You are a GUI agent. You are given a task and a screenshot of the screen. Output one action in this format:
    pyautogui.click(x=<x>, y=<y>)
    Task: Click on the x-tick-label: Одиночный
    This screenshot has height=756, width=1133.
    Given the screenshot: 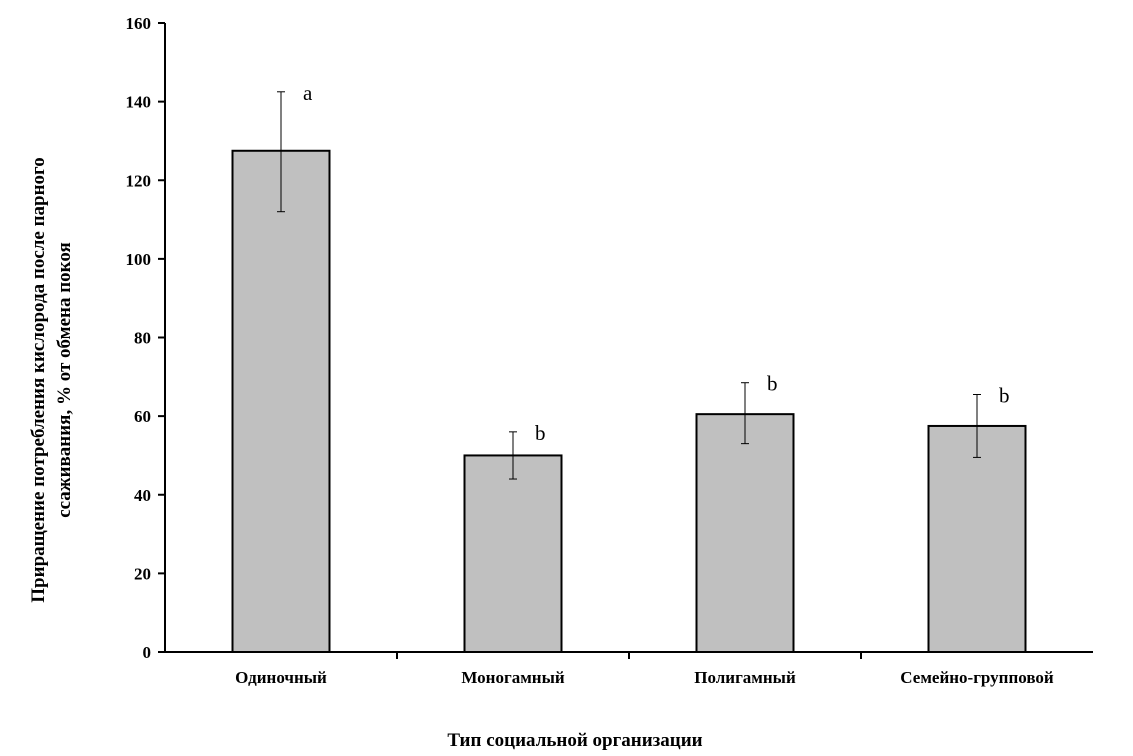 What is the action you would take?
    pyautogui.click(x=281, y=677)
    